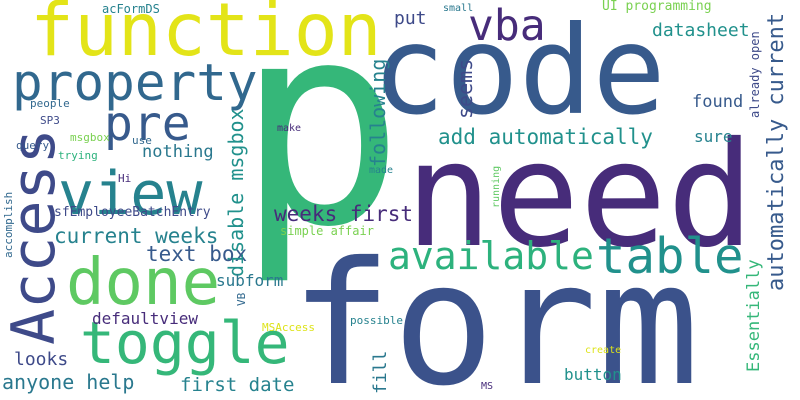 Image resolution: width=800 pixels, height=400 pixels. Describe the element at coordinates (458, 8) in the screenshot. I see `word-small: small` at that location.